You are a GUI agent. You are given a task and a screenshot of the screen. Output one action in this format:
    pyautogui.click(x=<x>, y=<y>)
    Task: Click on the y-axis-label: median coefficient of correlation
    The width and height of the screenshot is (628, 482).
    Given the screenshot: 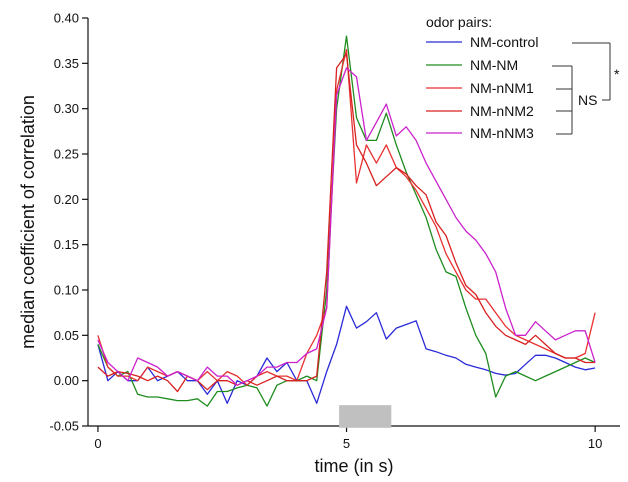 What is the action you would take?
    pyautogui.click(x=28, y=222)
    